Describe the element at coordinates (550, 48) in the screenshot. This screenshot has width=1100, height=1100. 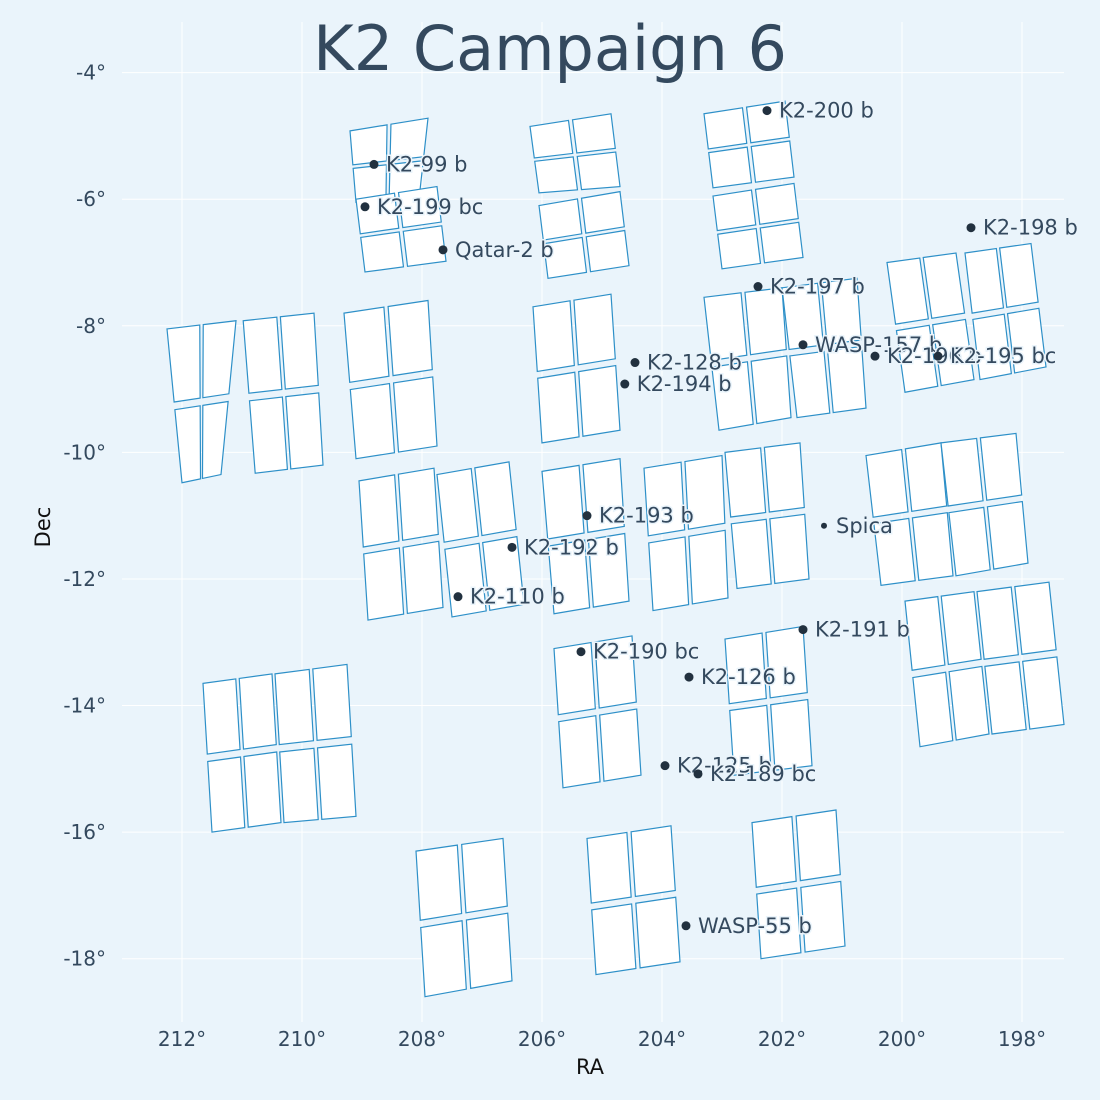
I see `chart-title: K2 Campaign 6` at that location.